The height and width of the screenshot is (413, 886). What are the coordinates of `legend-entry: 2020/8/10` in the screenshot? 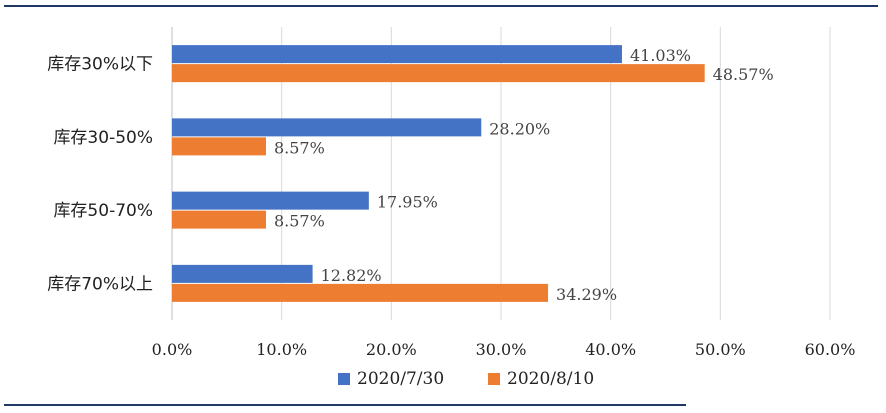 It's located at (550, 379).